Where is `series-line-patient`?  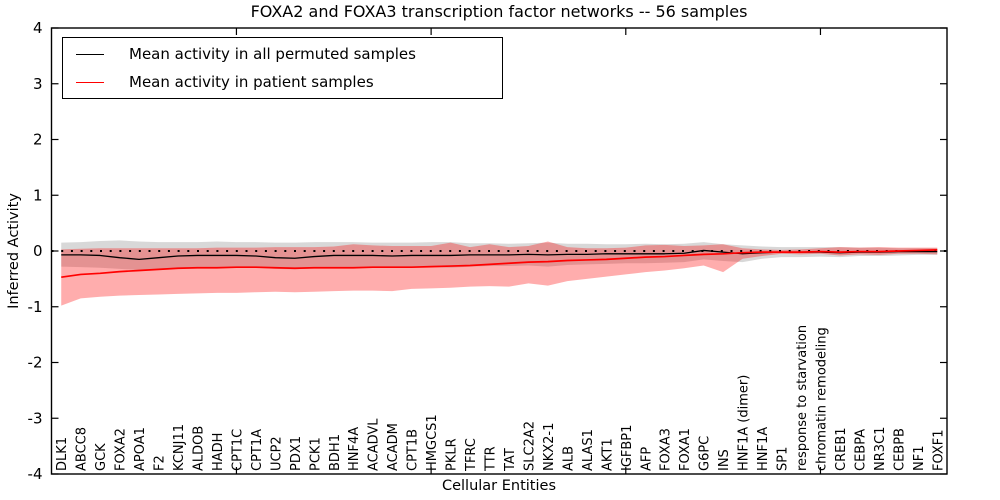
series-line-patient is located at coordinates (499, 264).